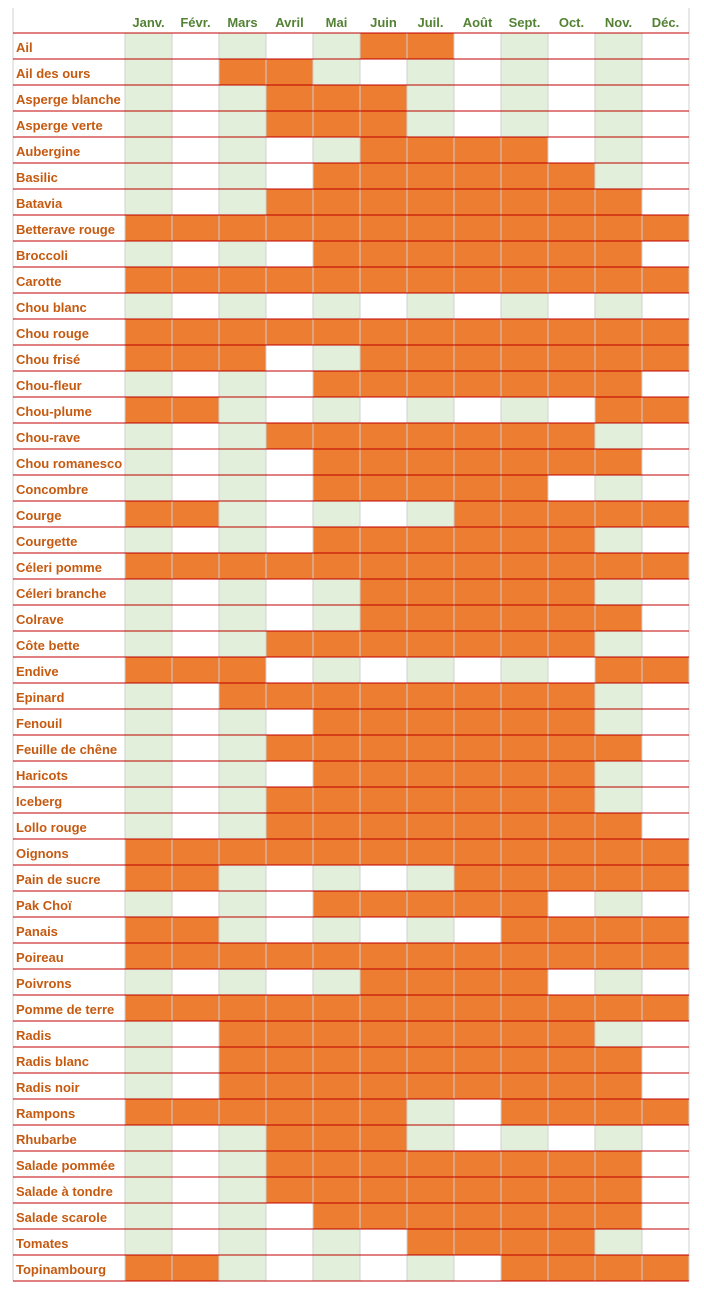 The height and width of the screenshot is (1295, 704). What do you see at coordinates (61, 593) in the screenshot?
I see `vegetable-label: Céleri branche` at bounding box center [61, 593].